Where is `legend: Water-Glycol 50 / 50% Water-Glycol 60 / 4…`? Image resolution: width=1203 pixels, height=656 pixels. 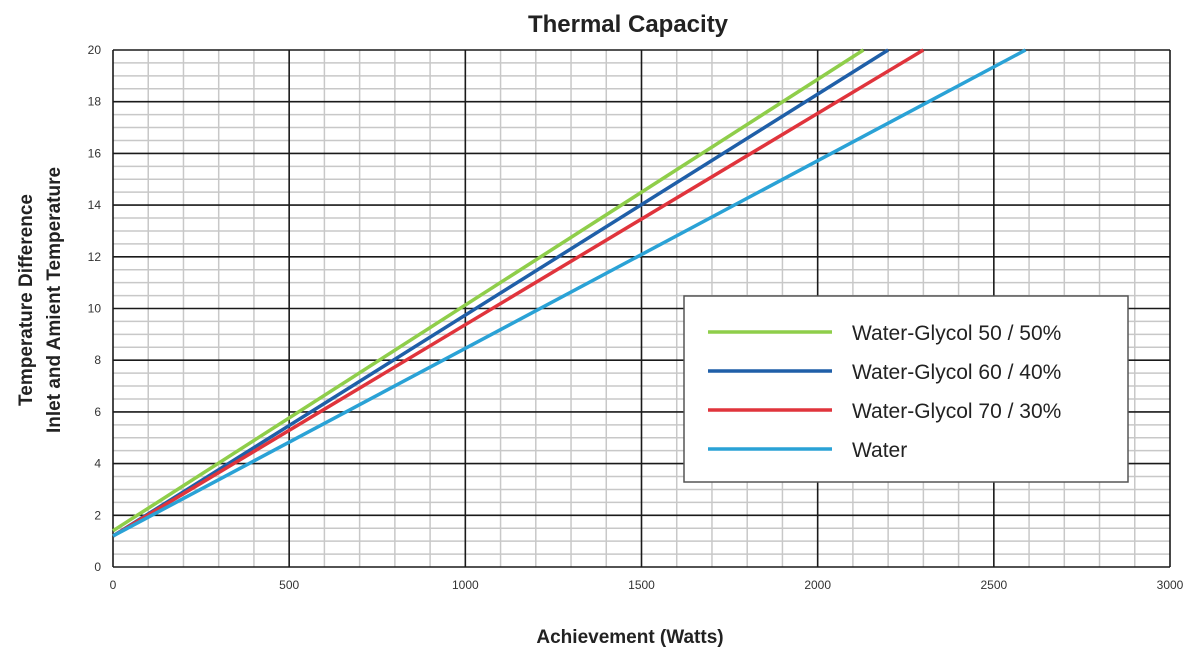 legend: Water-Glycol 50 / 50% Water-Glycol 60 / 4… is located at coordinates (906, 389).